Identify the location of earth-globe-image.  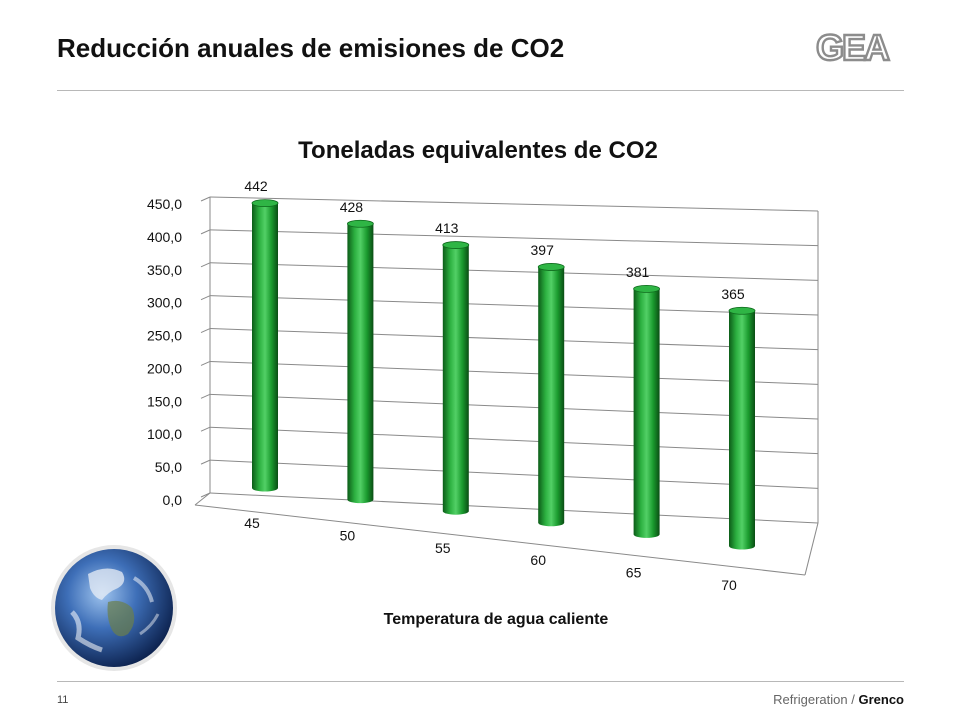
(114, 608).